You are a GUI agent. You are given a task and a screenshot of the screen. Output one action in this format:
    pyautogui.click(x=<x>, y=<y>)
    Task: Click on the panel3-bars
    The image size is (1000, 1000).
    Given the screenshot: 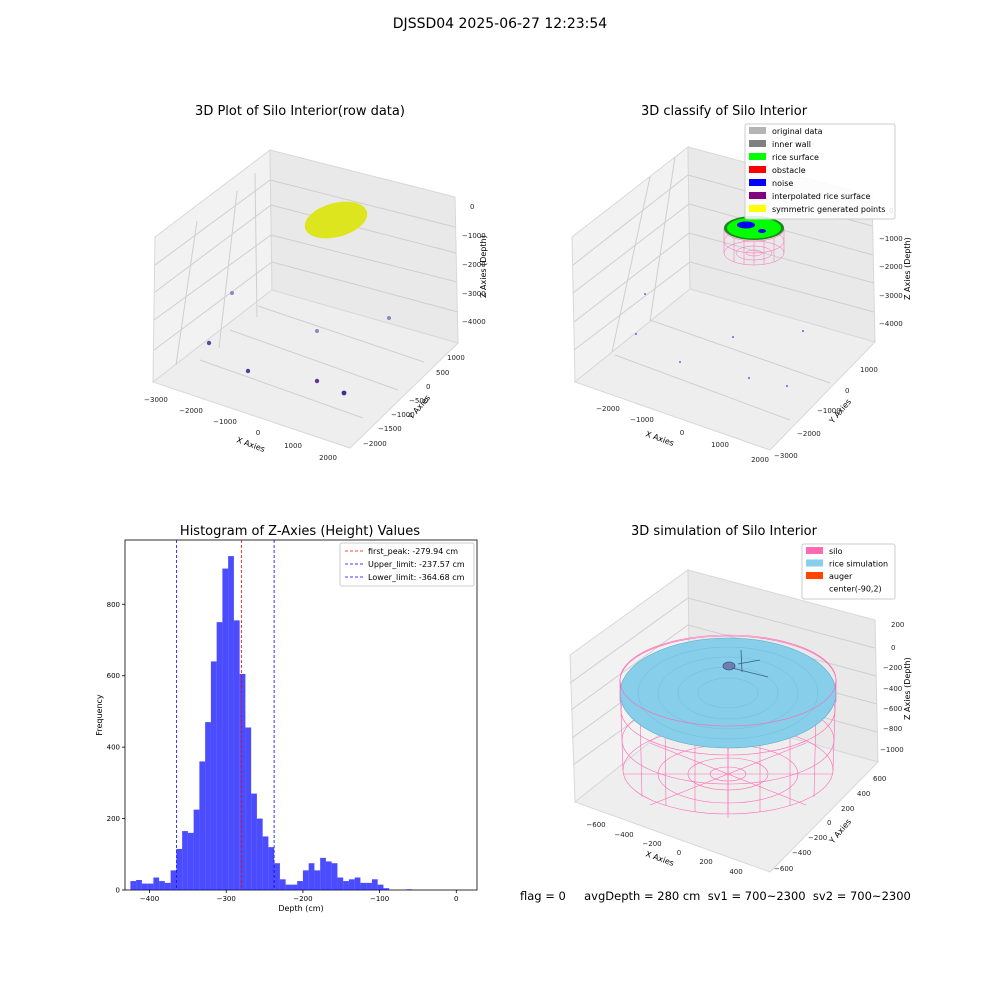 What is the action you would take?
    pyautogui.click(x=271, y=723)
    